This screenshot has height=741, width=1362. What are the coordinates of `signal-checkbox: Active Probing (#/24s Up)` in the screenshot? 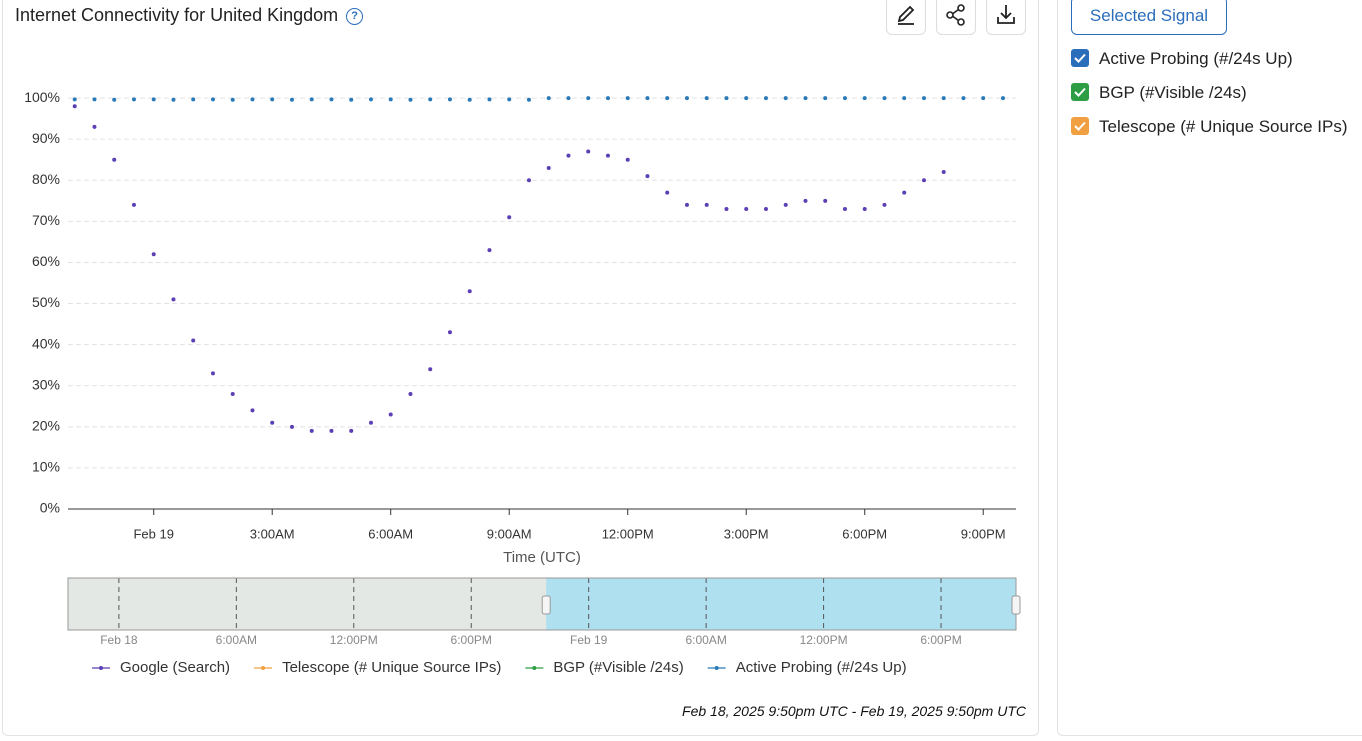 It's located at (1182, 59).